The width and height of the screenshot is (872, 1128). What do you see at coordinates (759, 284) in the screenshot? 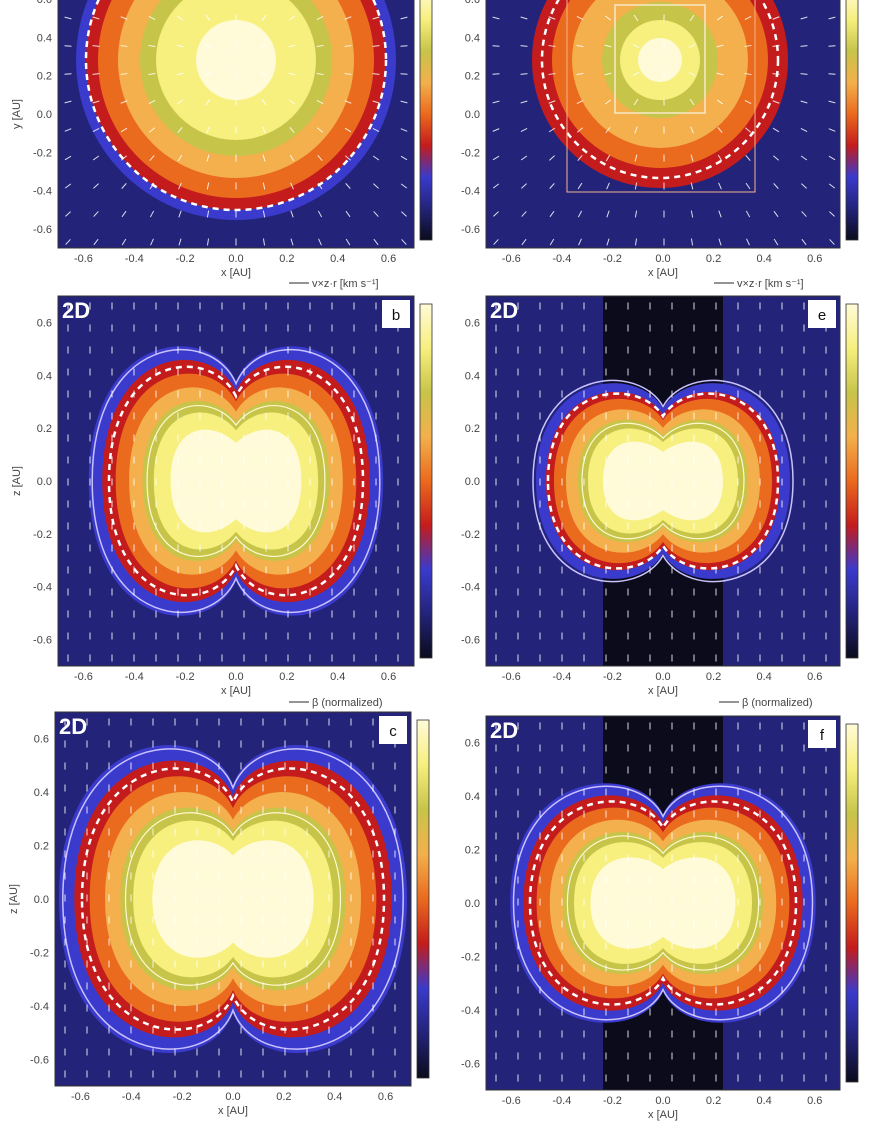
I see `velocity-key-2: v×z·r [km s⁻¹]` at bounding box center [759, 284].